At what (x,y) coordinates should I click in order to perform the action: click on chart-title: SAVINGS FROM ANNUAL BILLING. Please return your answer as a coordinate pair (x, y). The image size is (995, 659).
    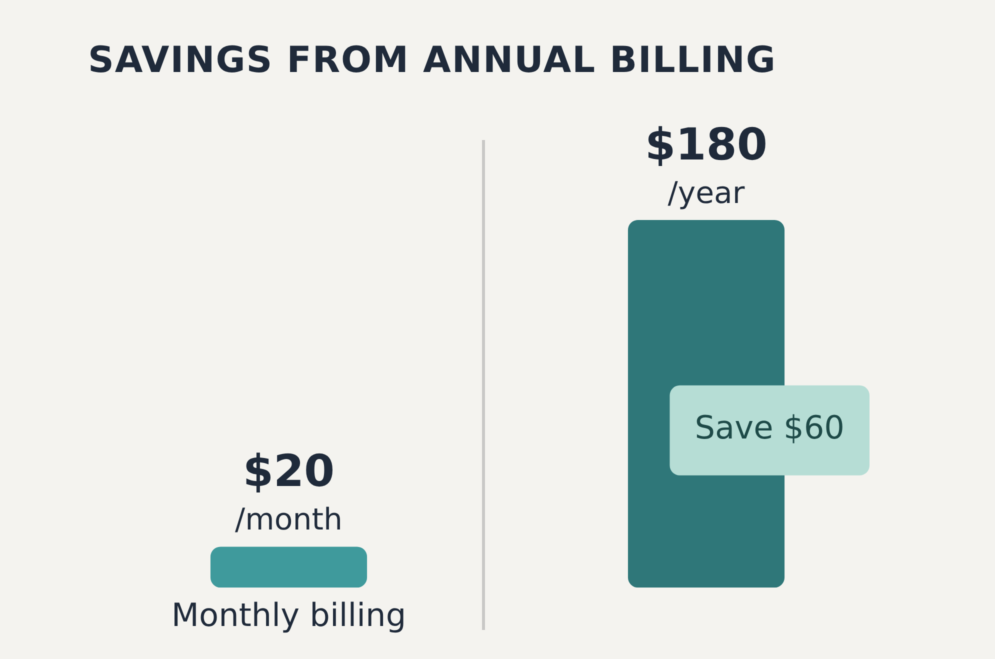
    Looking at the image, I should click on (432, 60).